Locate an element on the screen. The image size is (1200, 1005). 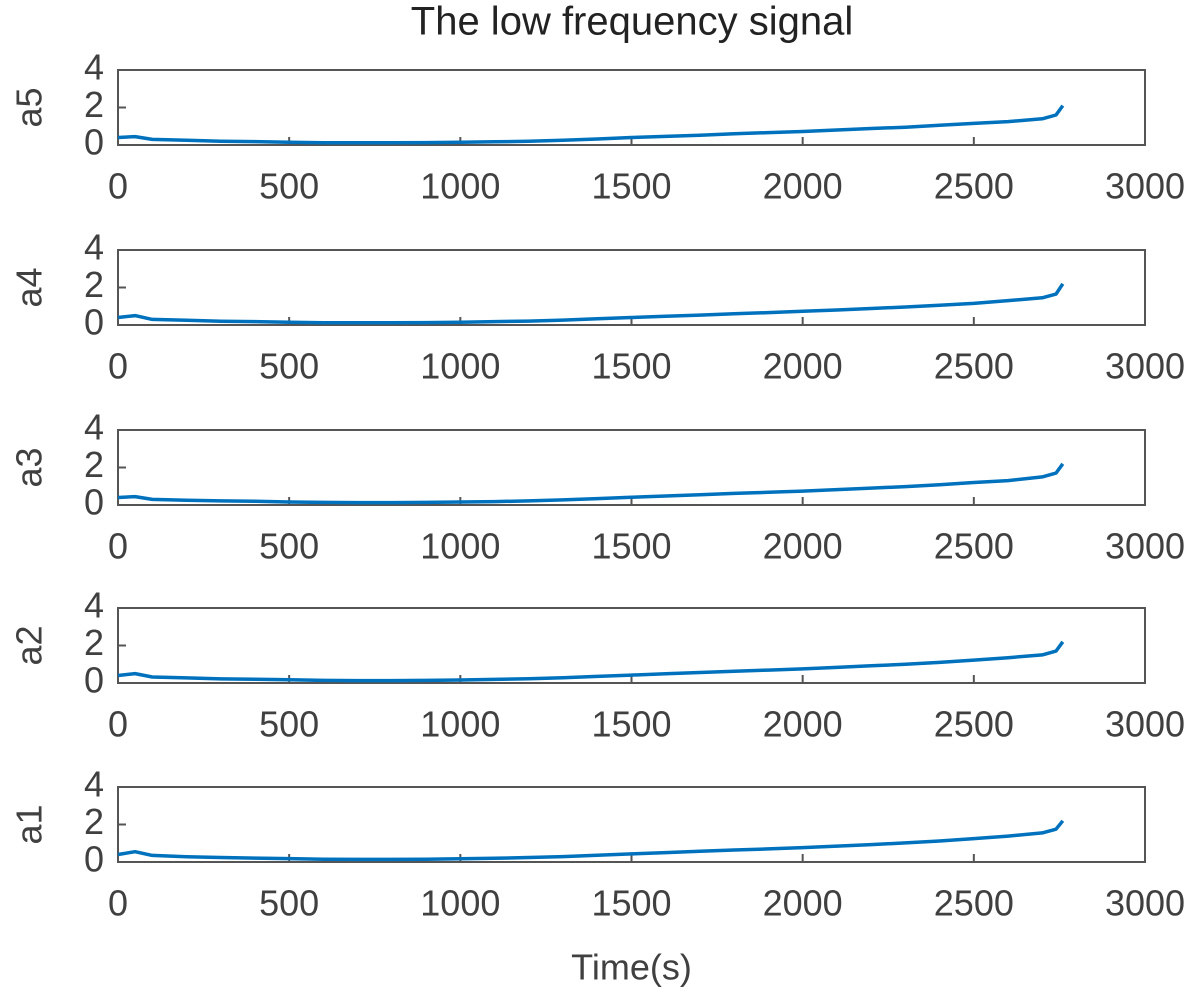
chart-title: The low frequency signal is located at coordinates (632, 22).